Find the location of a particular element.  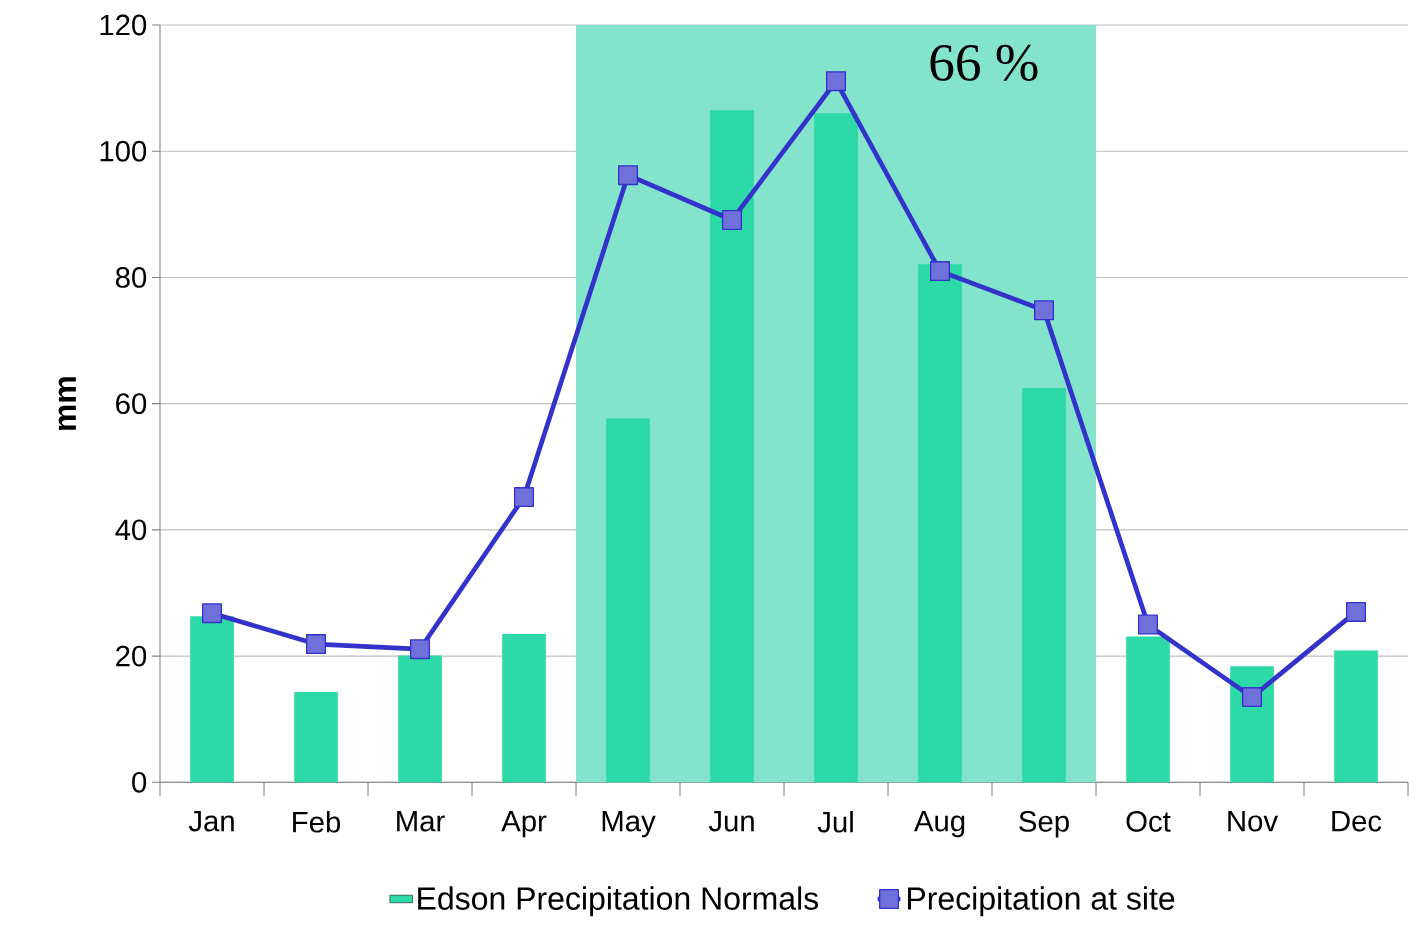

y-tick-label: 20 is located at coordinates (131, 656).